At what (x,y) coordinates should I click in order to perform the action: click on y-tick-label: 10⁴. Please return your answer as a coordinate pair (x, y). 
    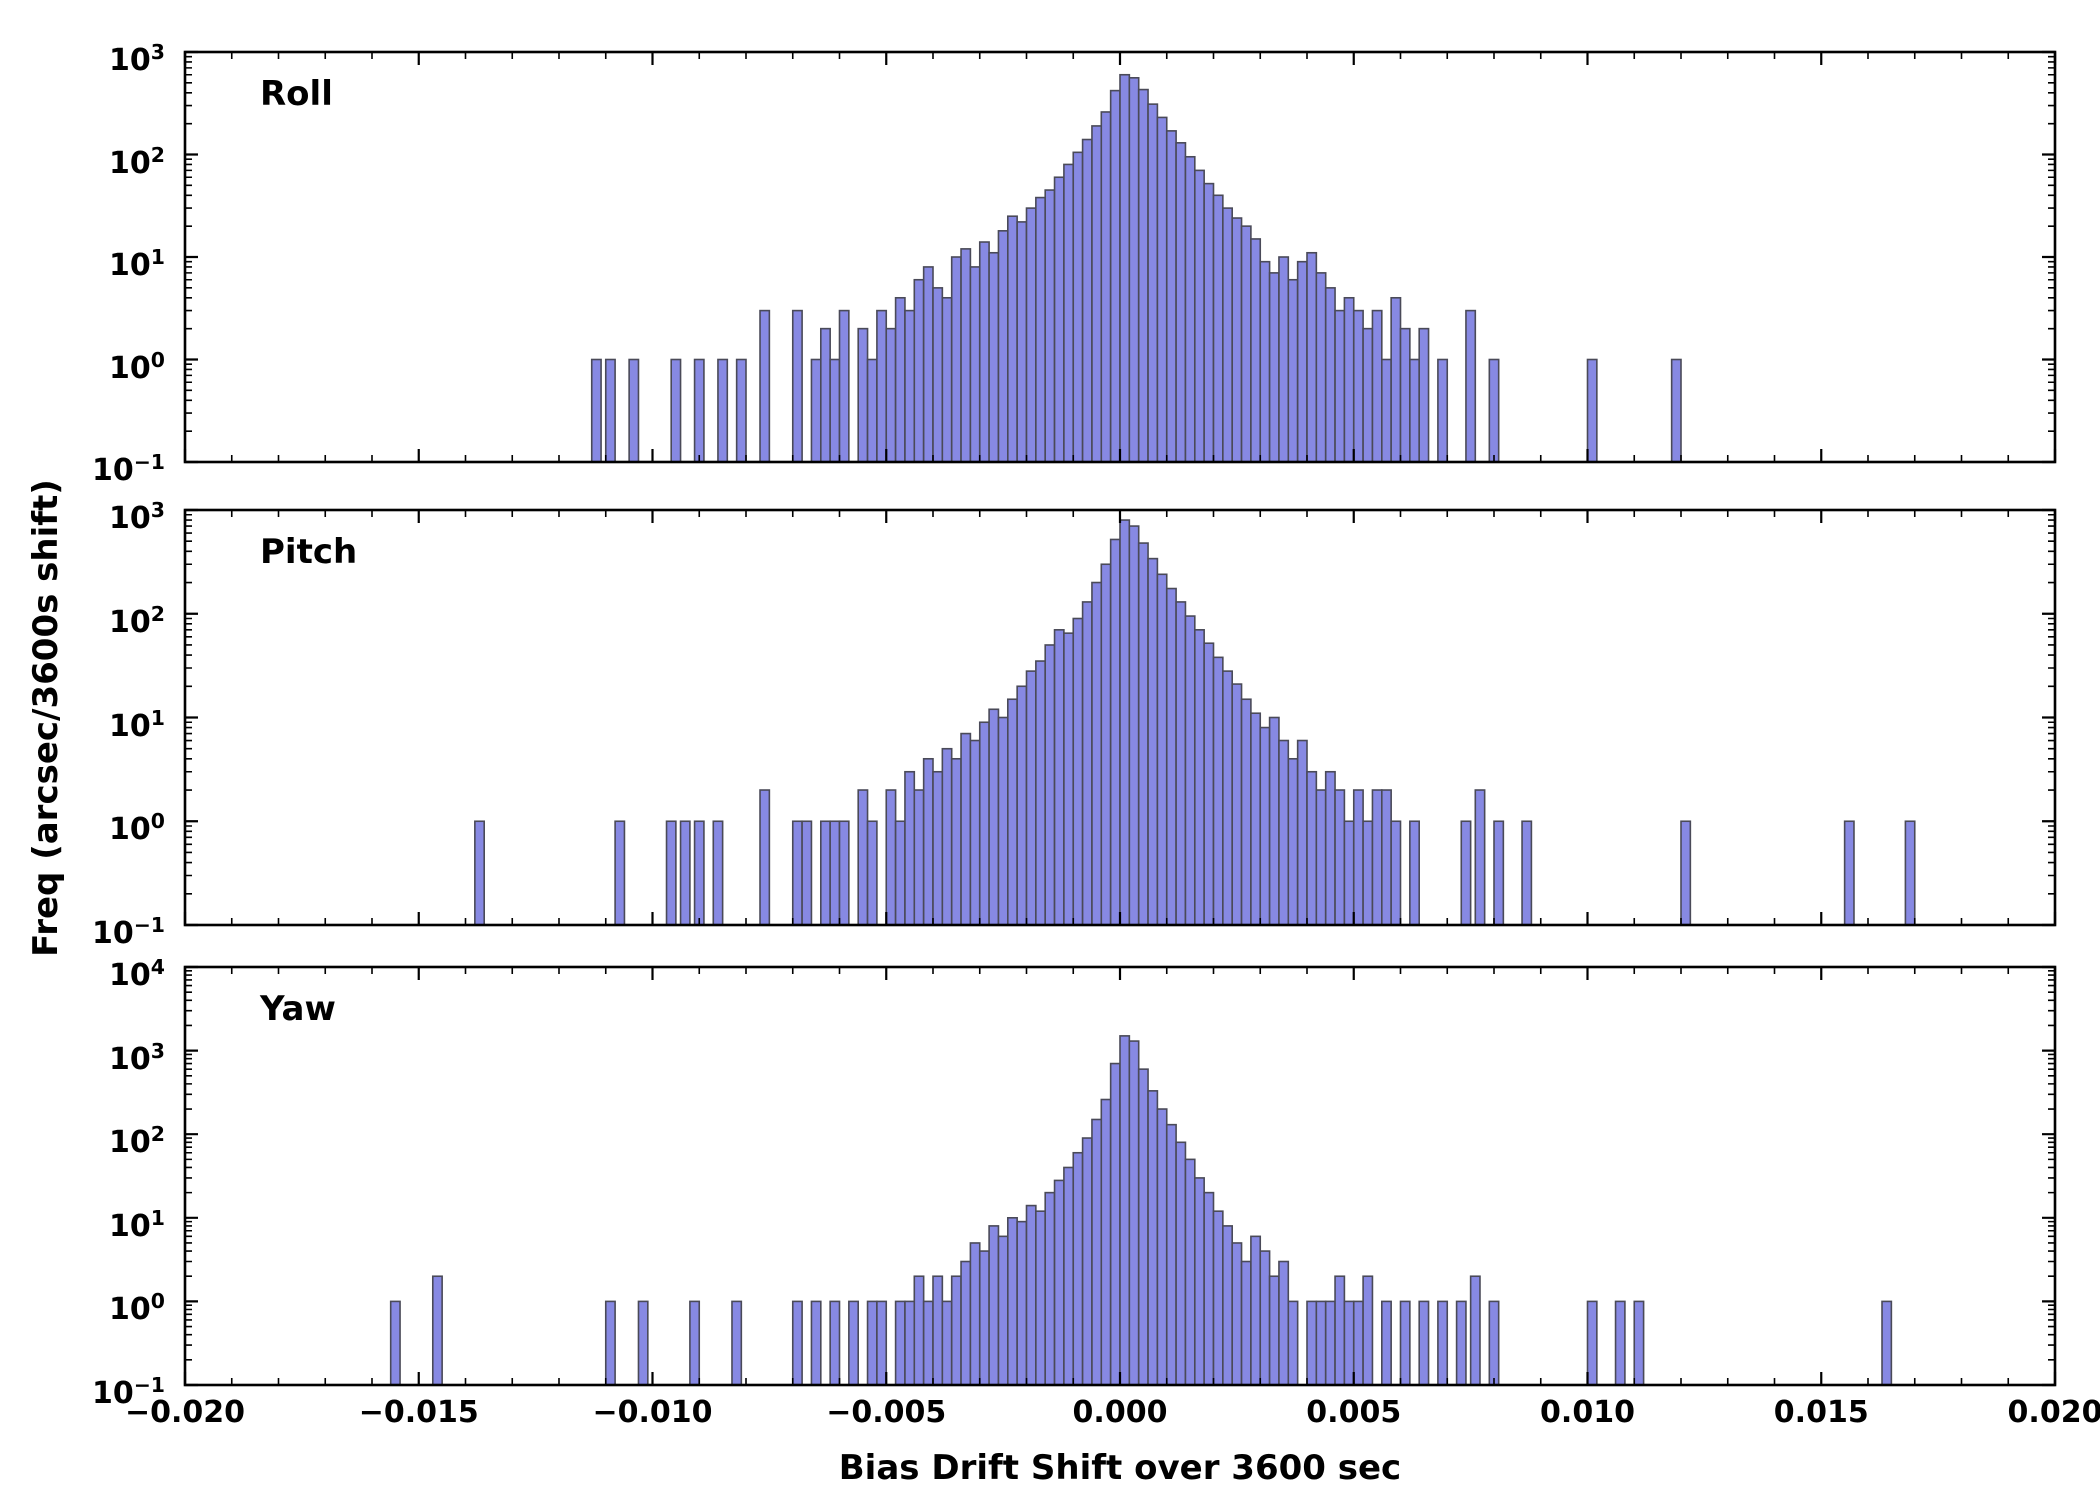
    Looking at the image, I should click on (137, 974).